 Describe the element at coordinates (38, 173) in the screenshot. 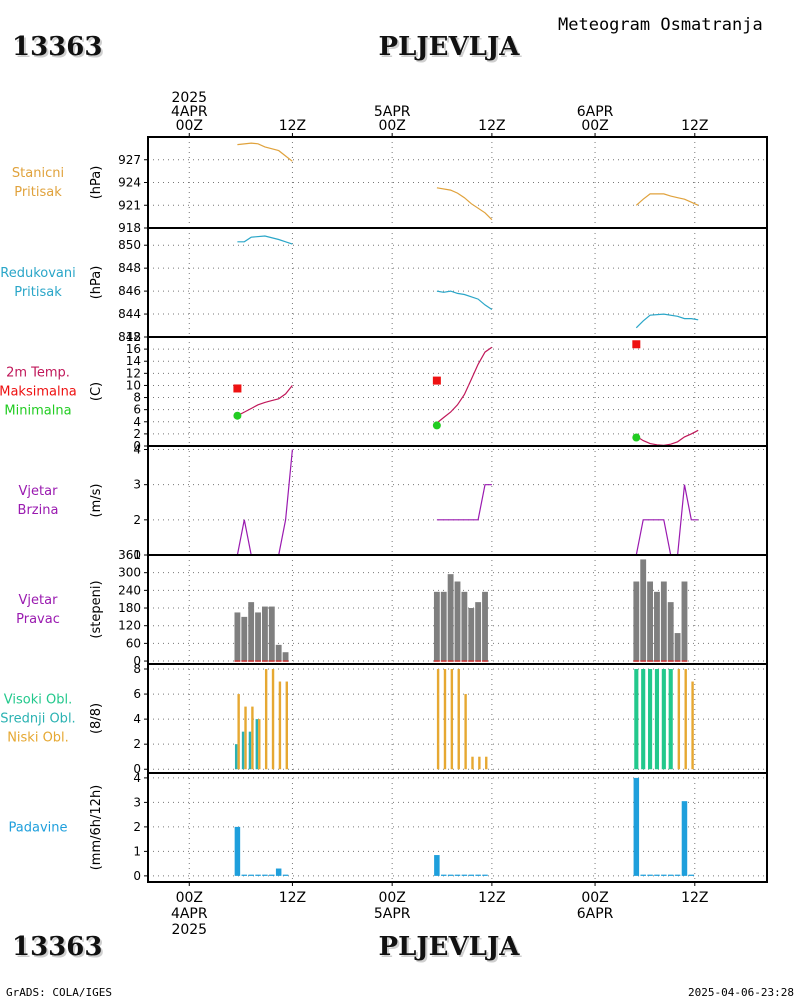

I see `panel-label: Stanicni` at that location.